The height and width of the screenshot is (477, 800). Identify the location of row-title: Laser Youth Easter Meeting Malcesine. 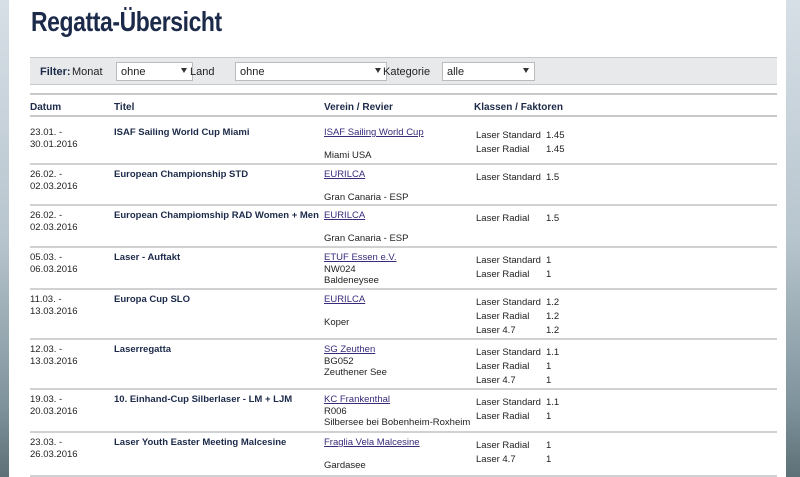
(200, 442).